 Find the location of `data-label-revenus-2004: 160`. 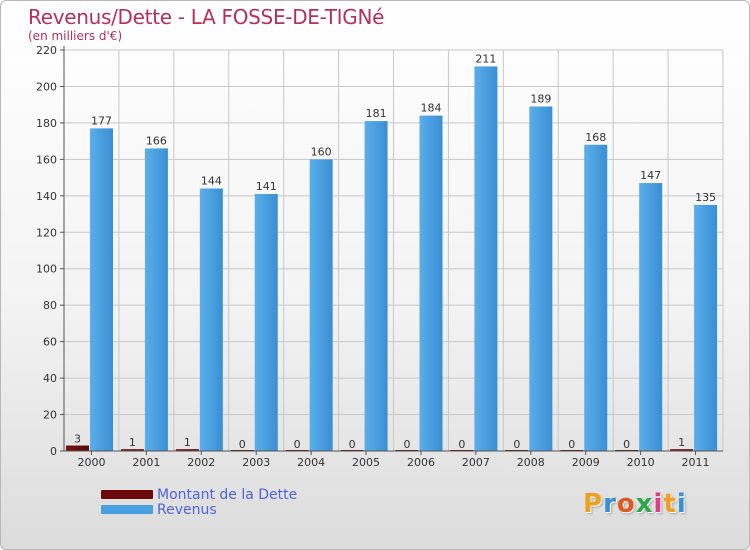

data-label-revenus-2004: 160 is located at coordinates (321, 151).